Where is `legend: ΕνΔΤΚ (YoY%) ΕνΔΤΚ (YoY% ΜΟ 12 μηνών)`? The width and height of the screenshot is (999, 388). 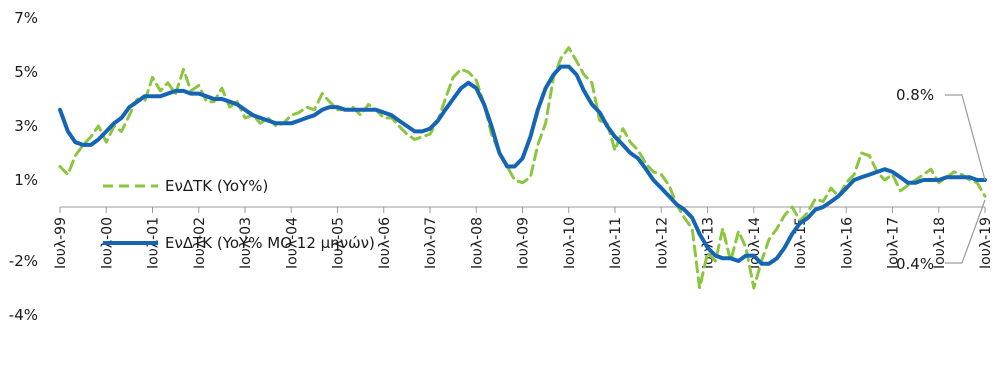
legend: ΕνΔΤΚ (YoY%) ΕνΔΤΚ (YoY% ΜΟ 12 μηνών) is located at coordinates (239, 214).